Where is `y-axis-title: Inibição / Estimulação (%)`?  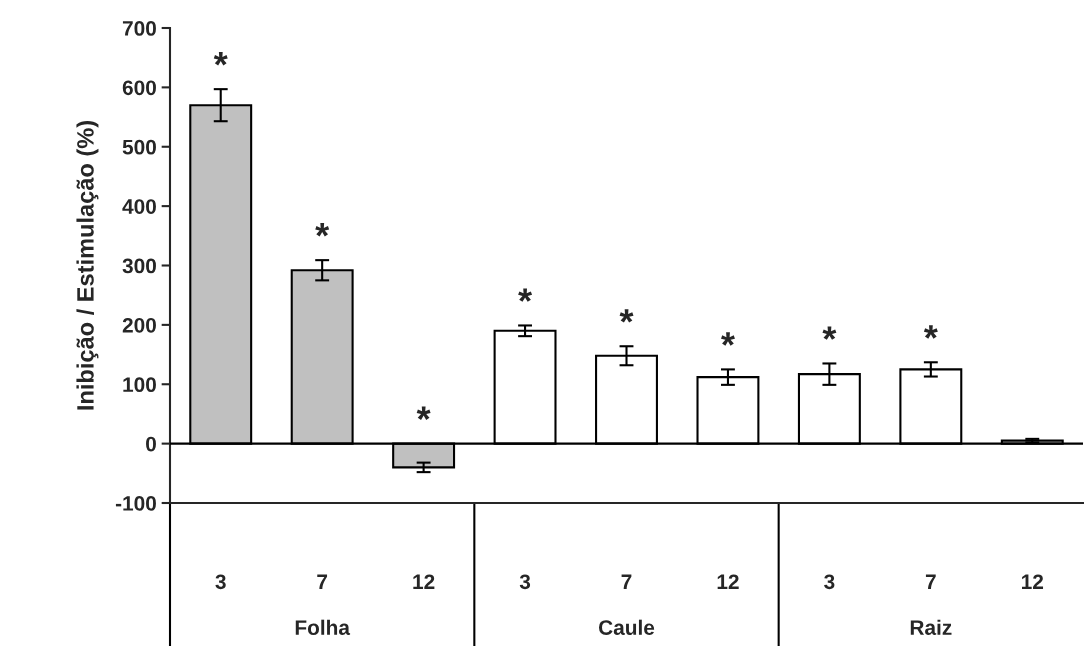
y-axis-title: Inibição / Estimulação (%) is located at coordinates (87, 265).